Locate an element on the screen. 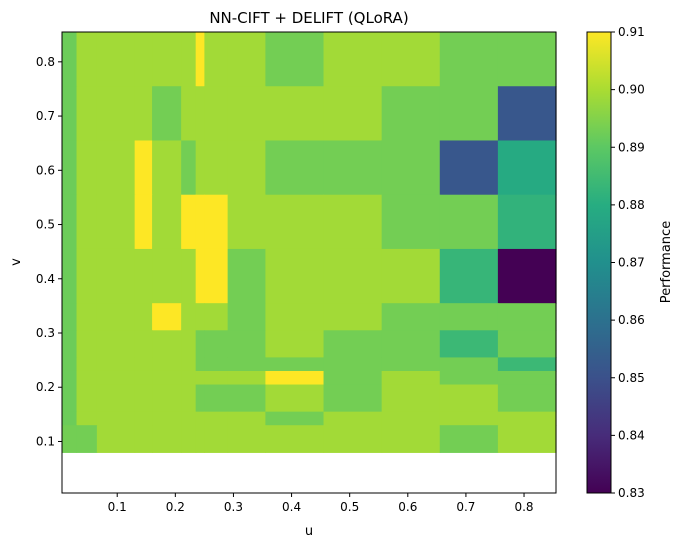 Image resolution: width=681 pixels, height=547 pixels. y-tick-label: 0.5 is located at coordinates (45, 225).